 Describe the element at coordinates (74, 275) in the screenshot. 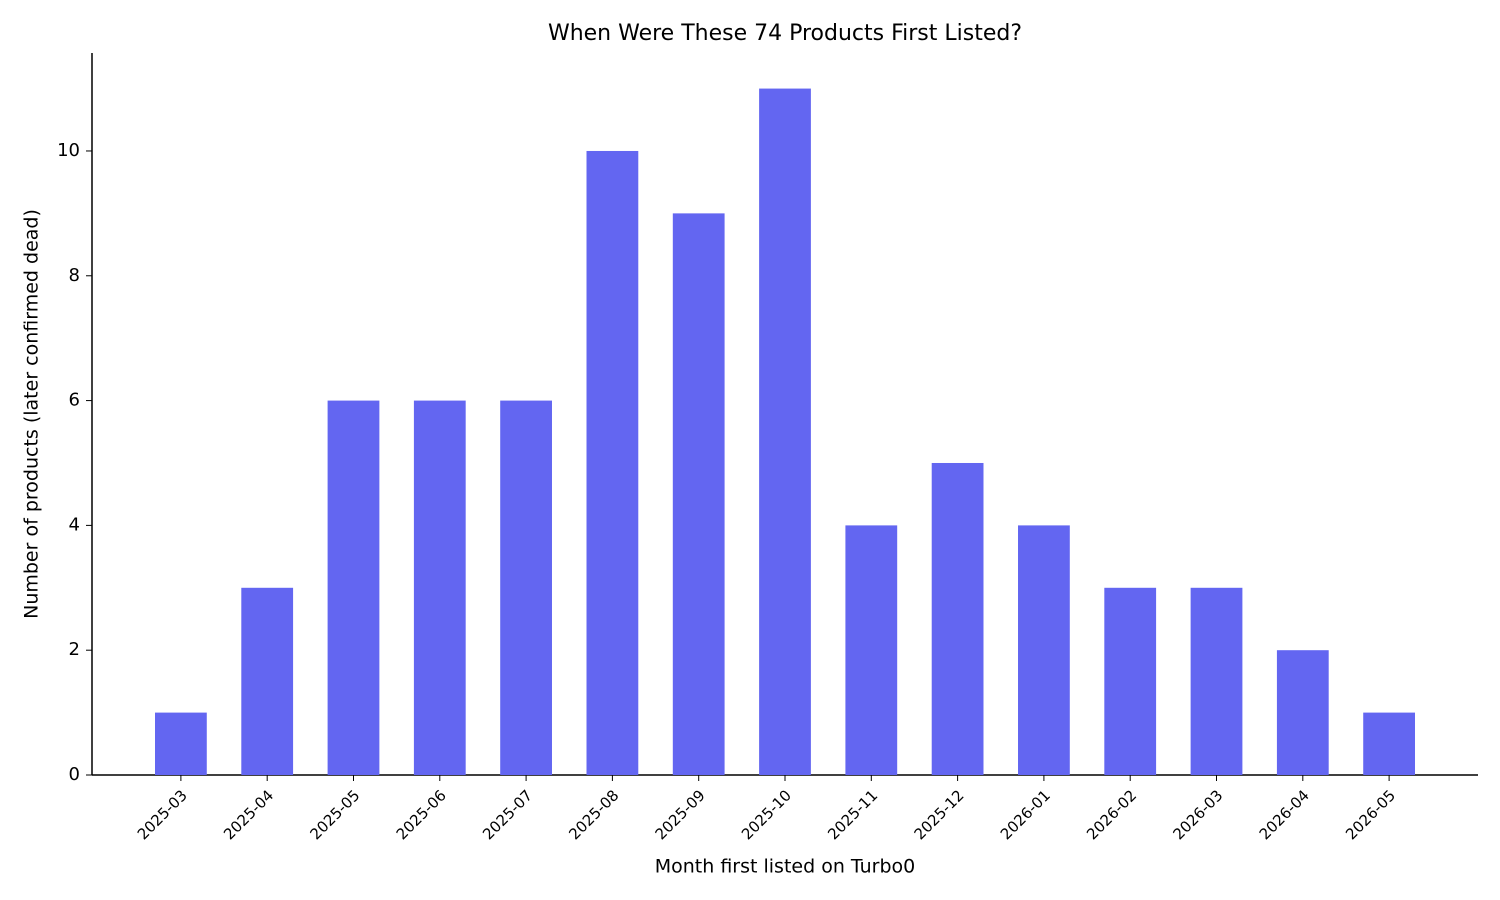

I see `y-tick-label: 8` at that location.